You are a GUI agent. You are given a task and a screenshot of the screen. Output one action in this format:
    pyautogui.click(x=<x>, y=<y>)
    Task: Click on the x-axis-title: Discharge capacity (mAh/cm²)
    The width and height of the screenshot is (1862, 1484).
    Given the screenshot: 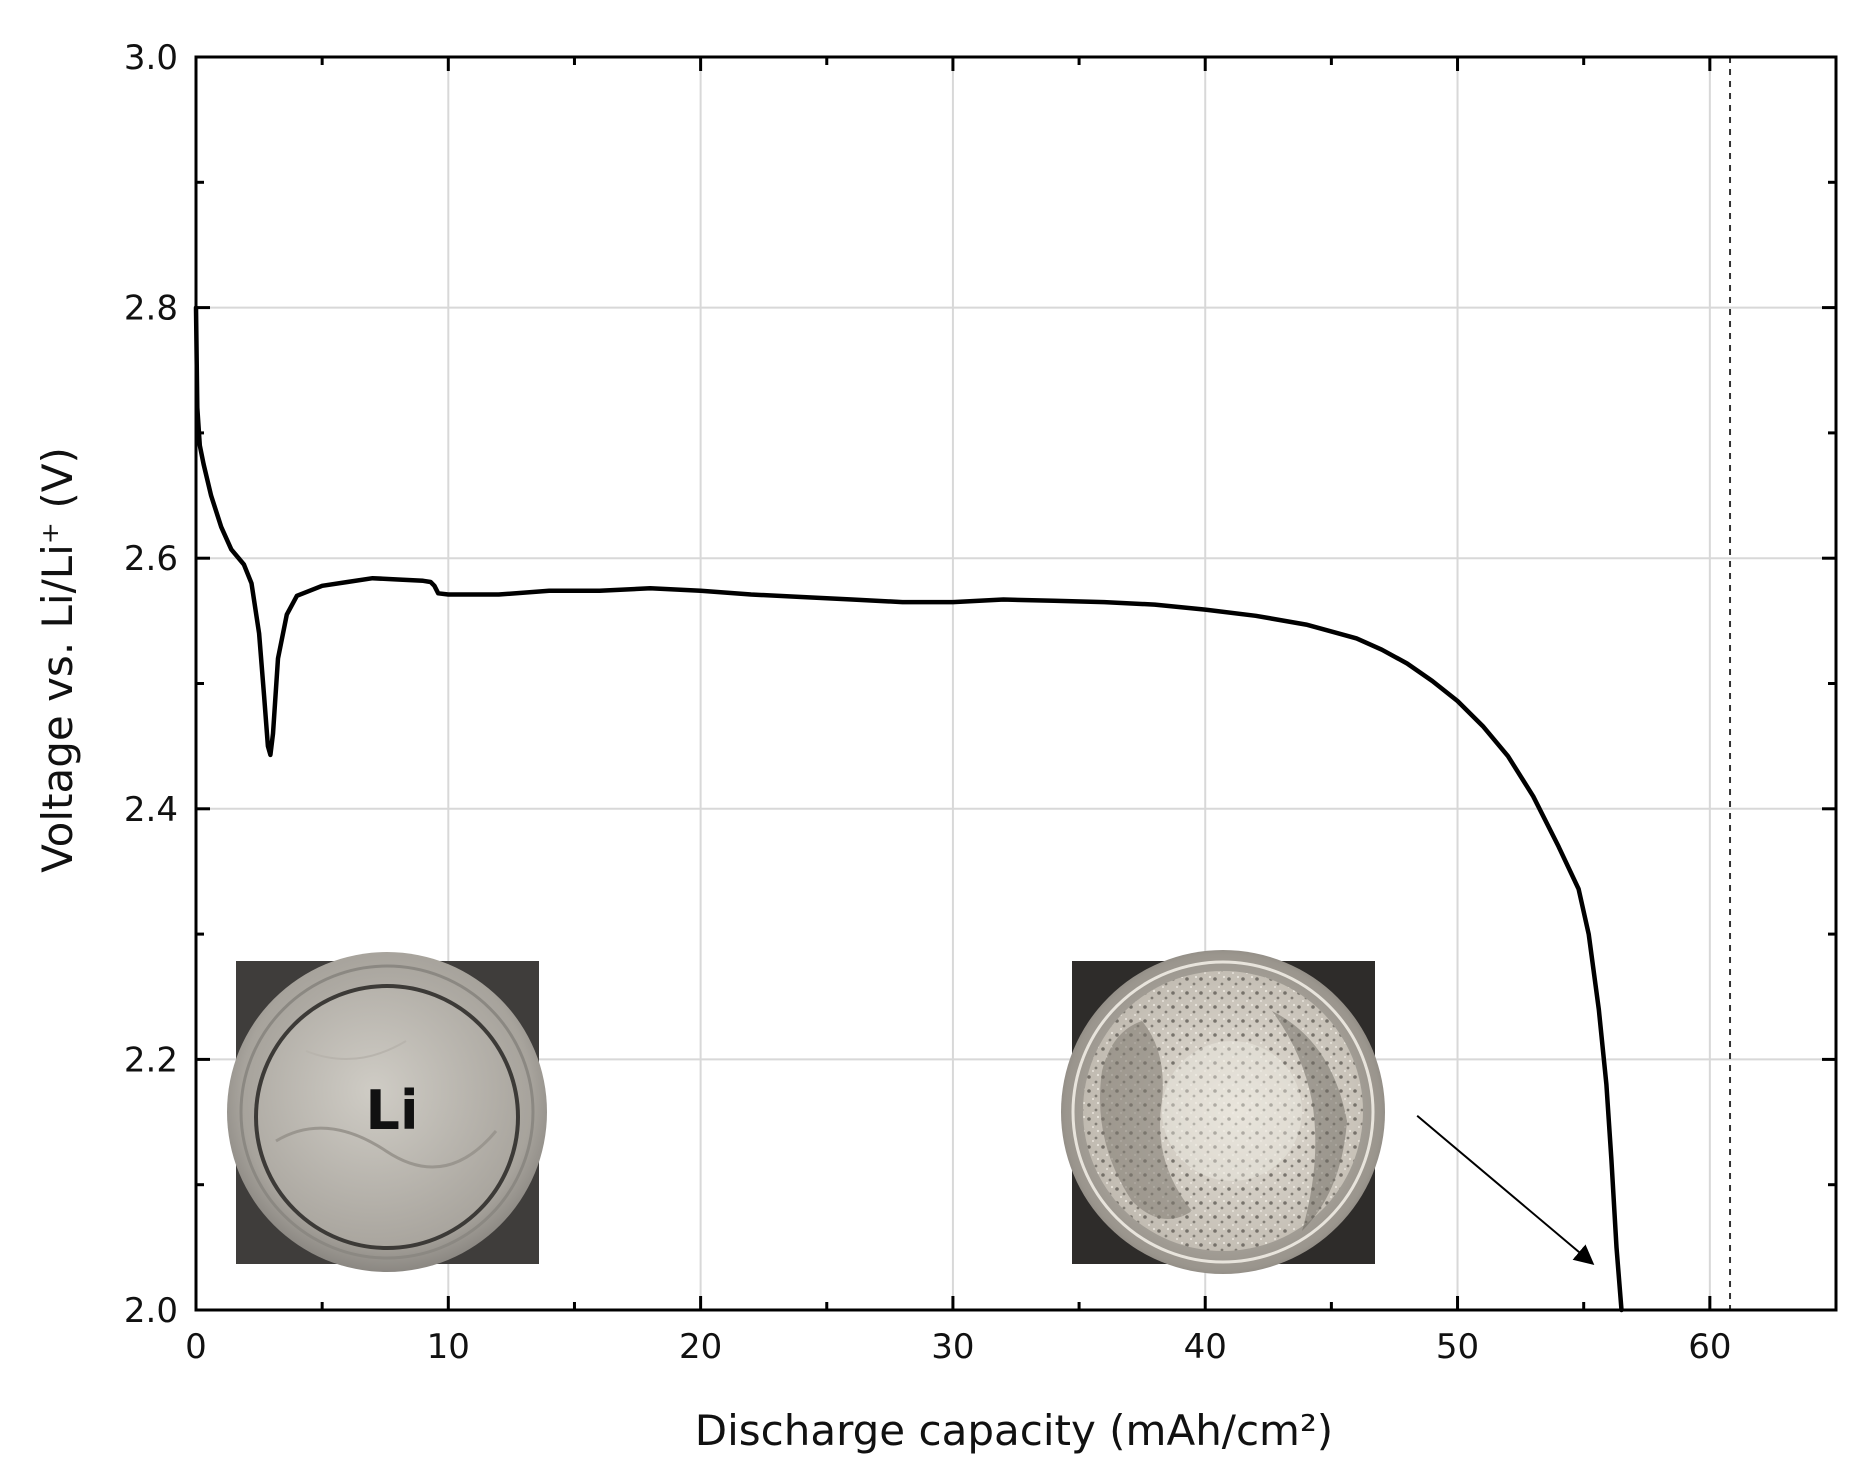 What is the action you would take?
    pyautogui.click(x=1014, y=1430)
    